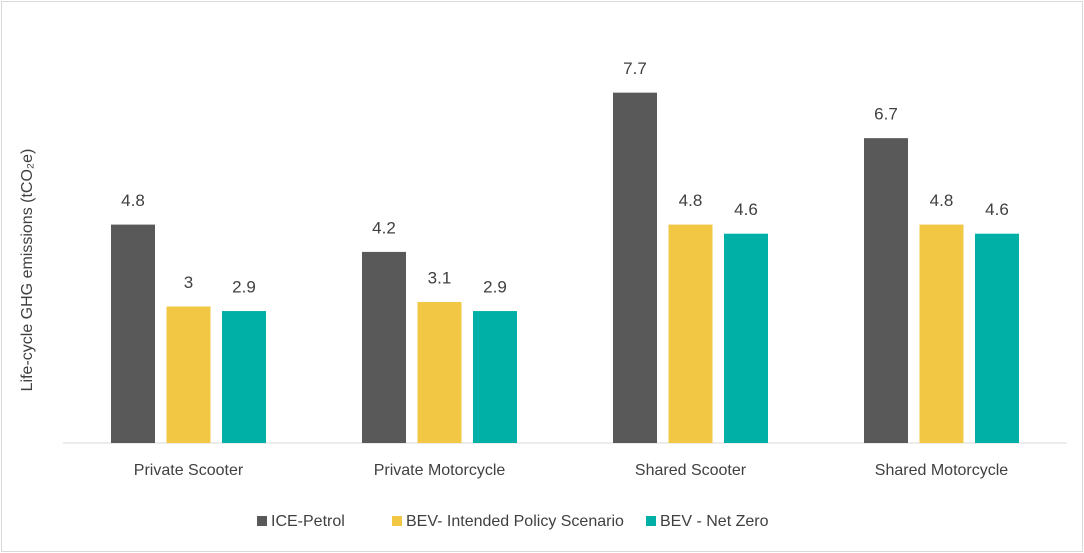 The width and height of the screenshot is (1084, 553). Describe the element at coordinates (886, 114) in the screenshot. I see `value-label: 6.7` at that location.